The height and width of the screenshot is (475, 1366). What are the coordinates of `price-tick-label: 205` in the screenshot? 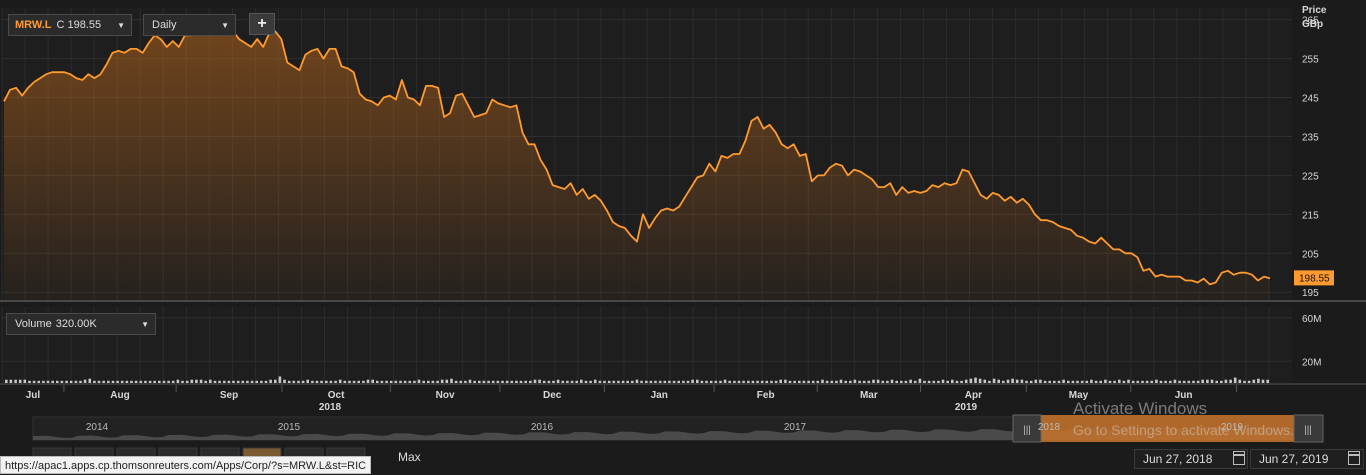 It's located at (1310, 254).